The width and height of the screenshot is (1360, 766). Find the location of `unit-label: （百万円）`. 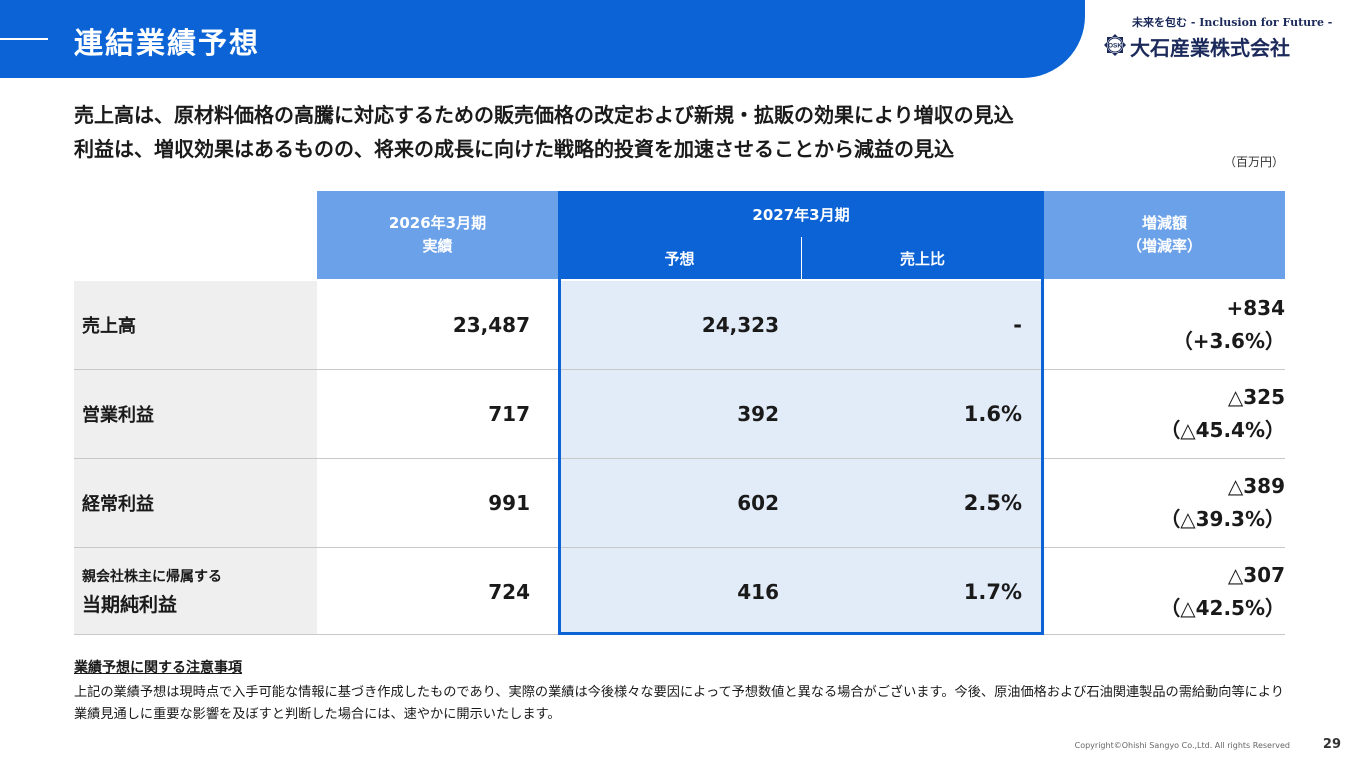

unit-label: （百万円） is located at coordinates (1253, 162).